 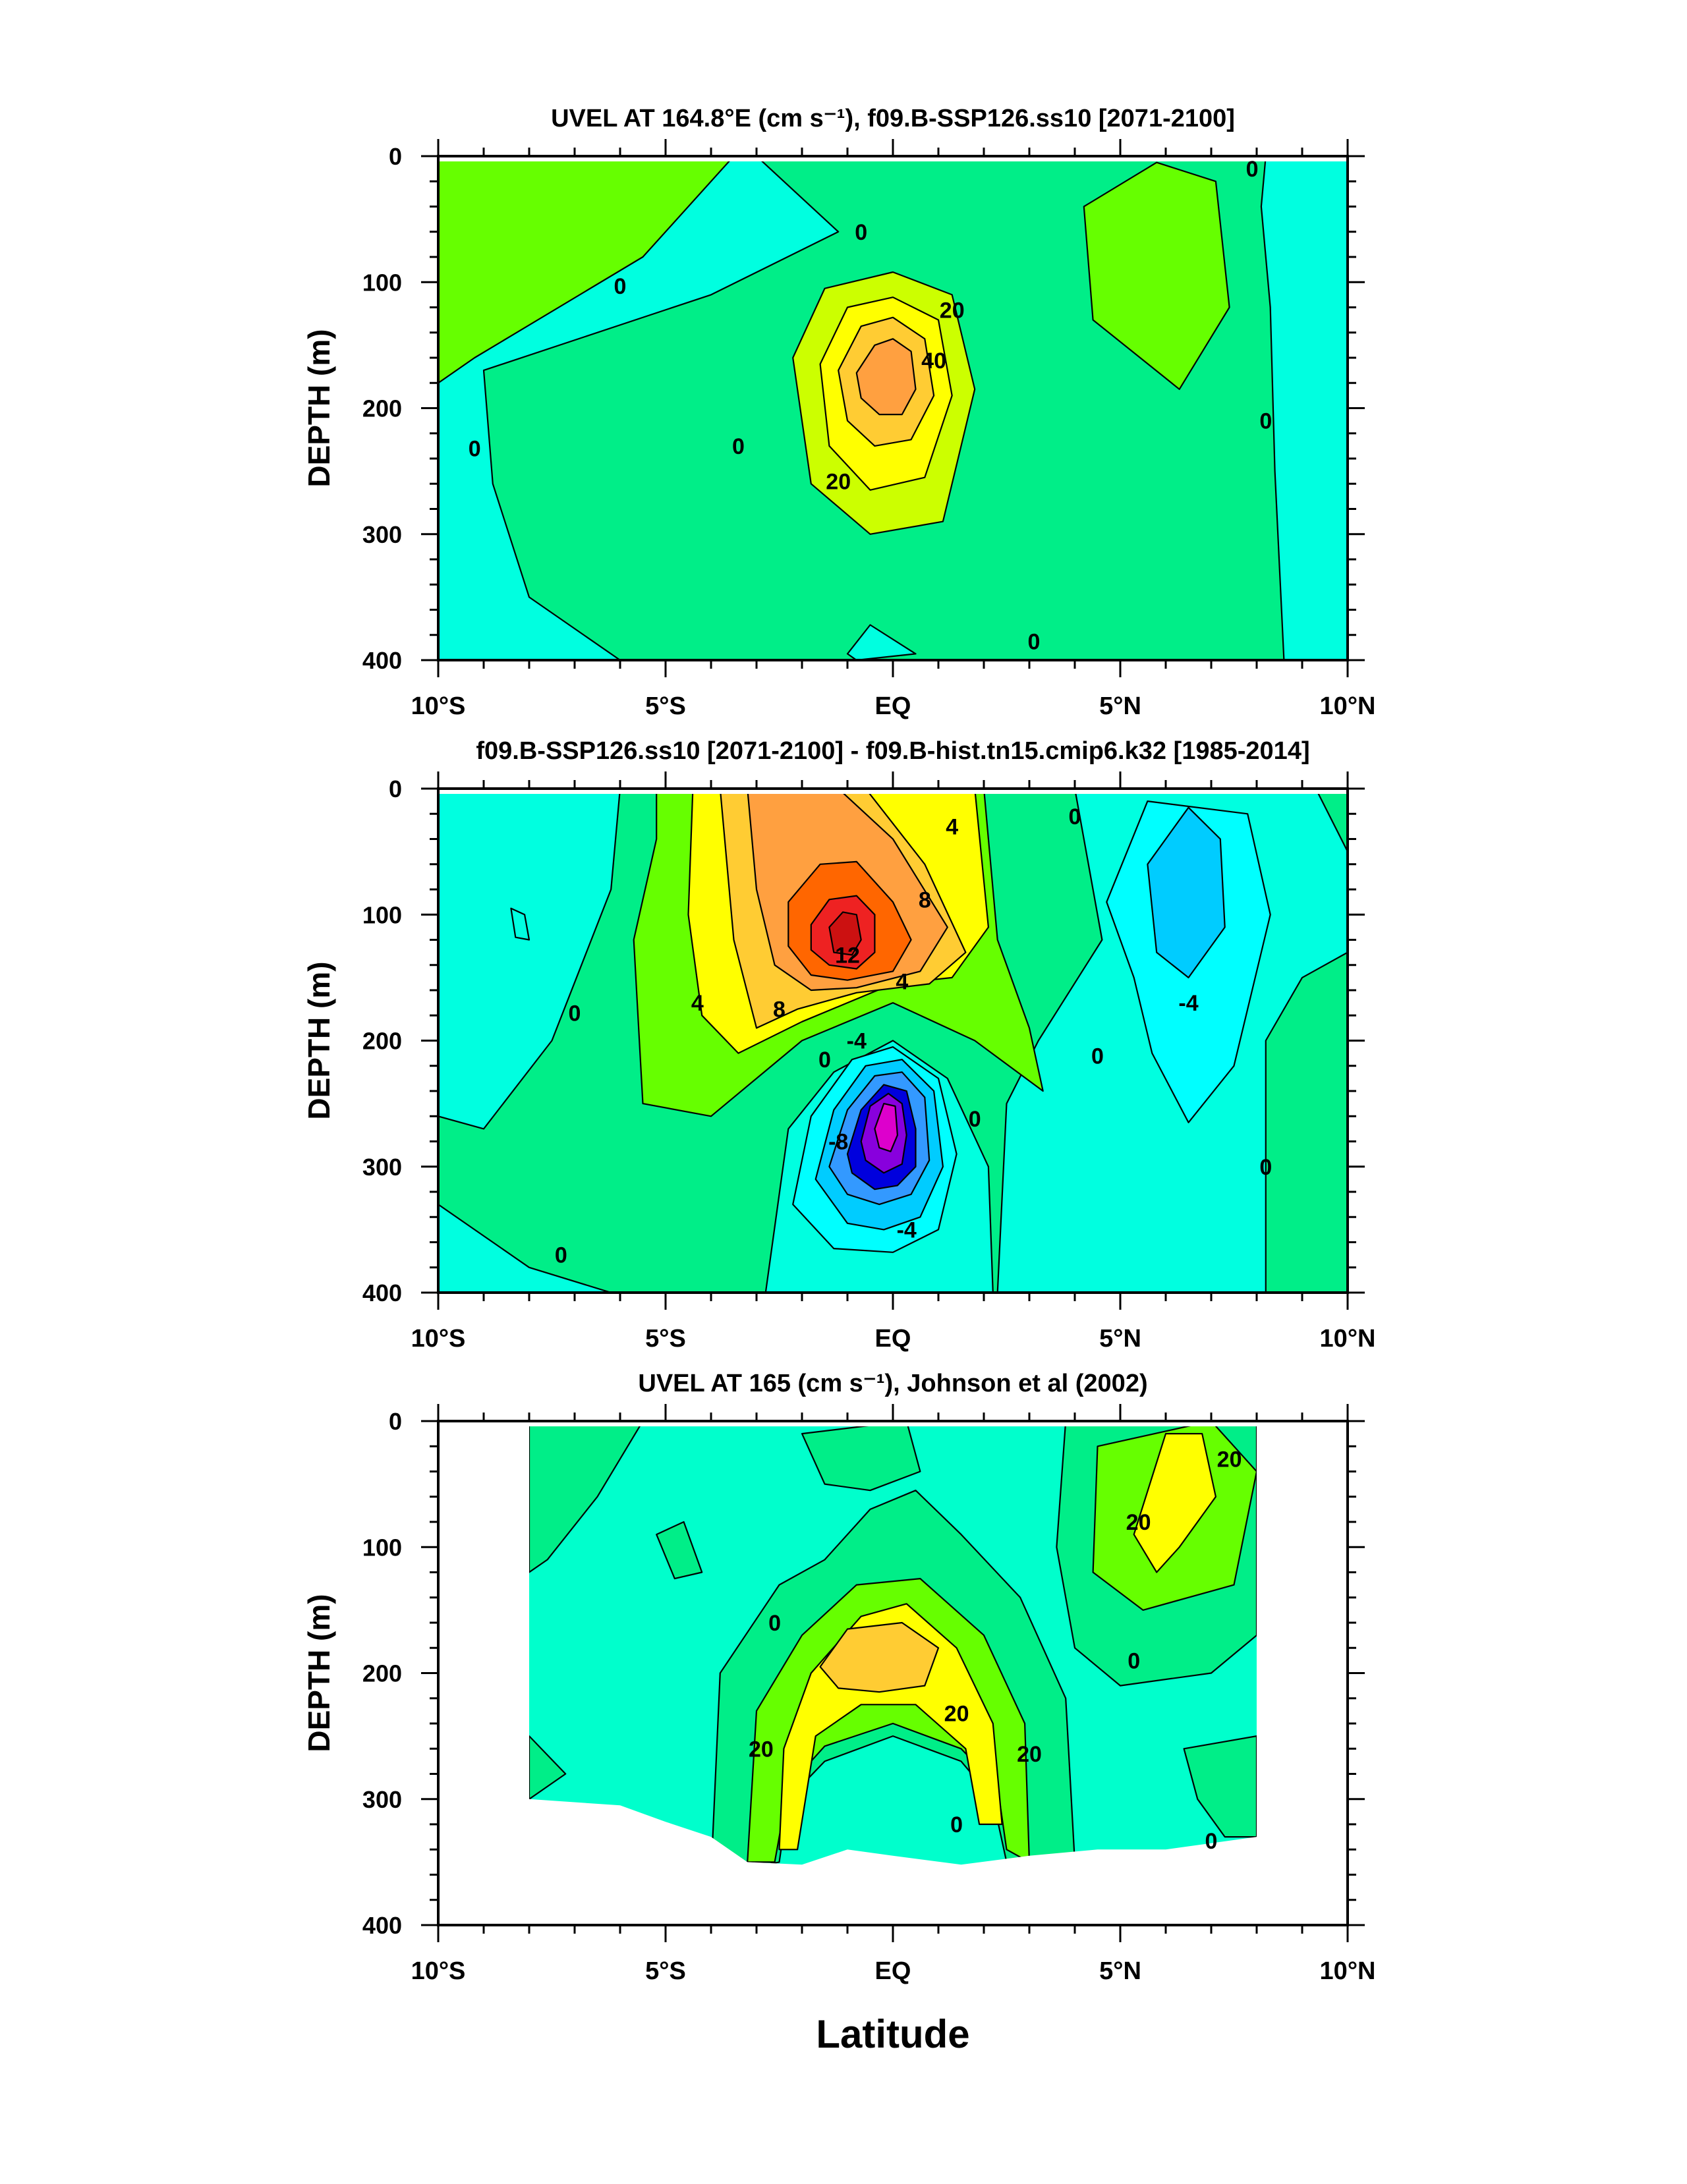 What do you see at coordinates (892, 2034) in the screenshot?
I see `figure-x-axis-label: Latitude` at bounding box center [892, 2034].